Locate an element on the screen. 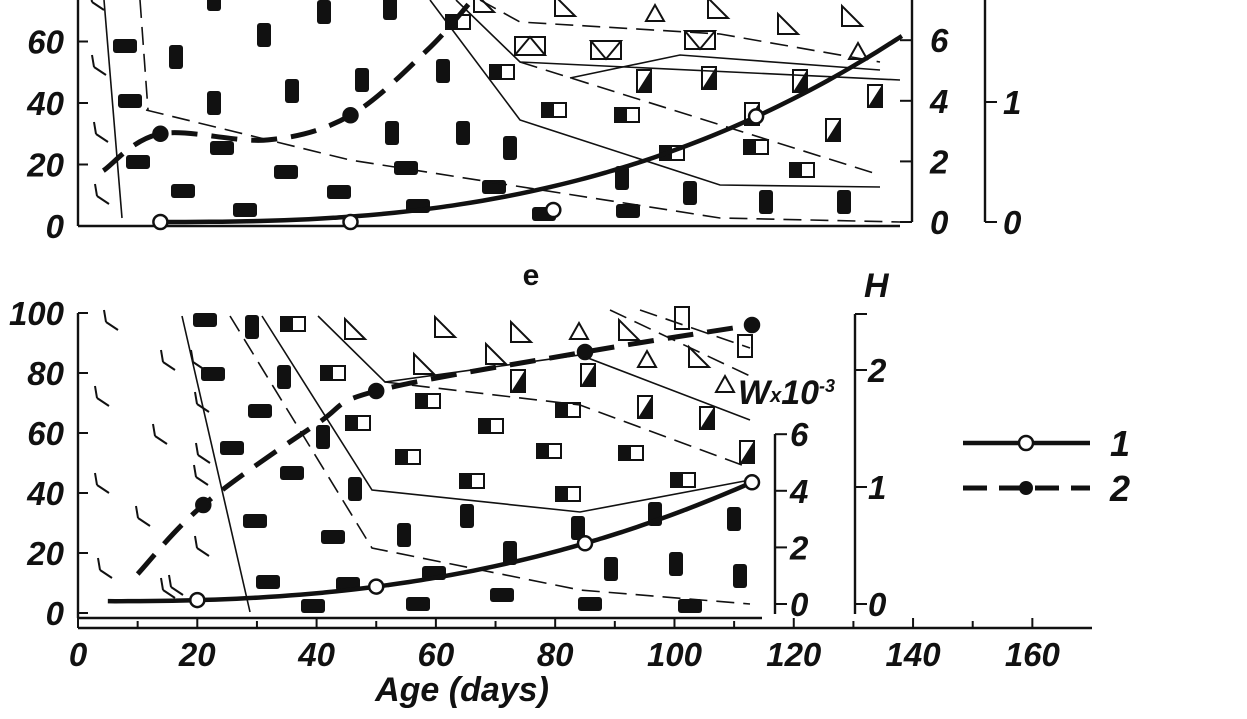 The width and height of the screenshot is (1247, 719). upper-left-ticks: 0 20 40 60 is located at coordinates (57, 134).